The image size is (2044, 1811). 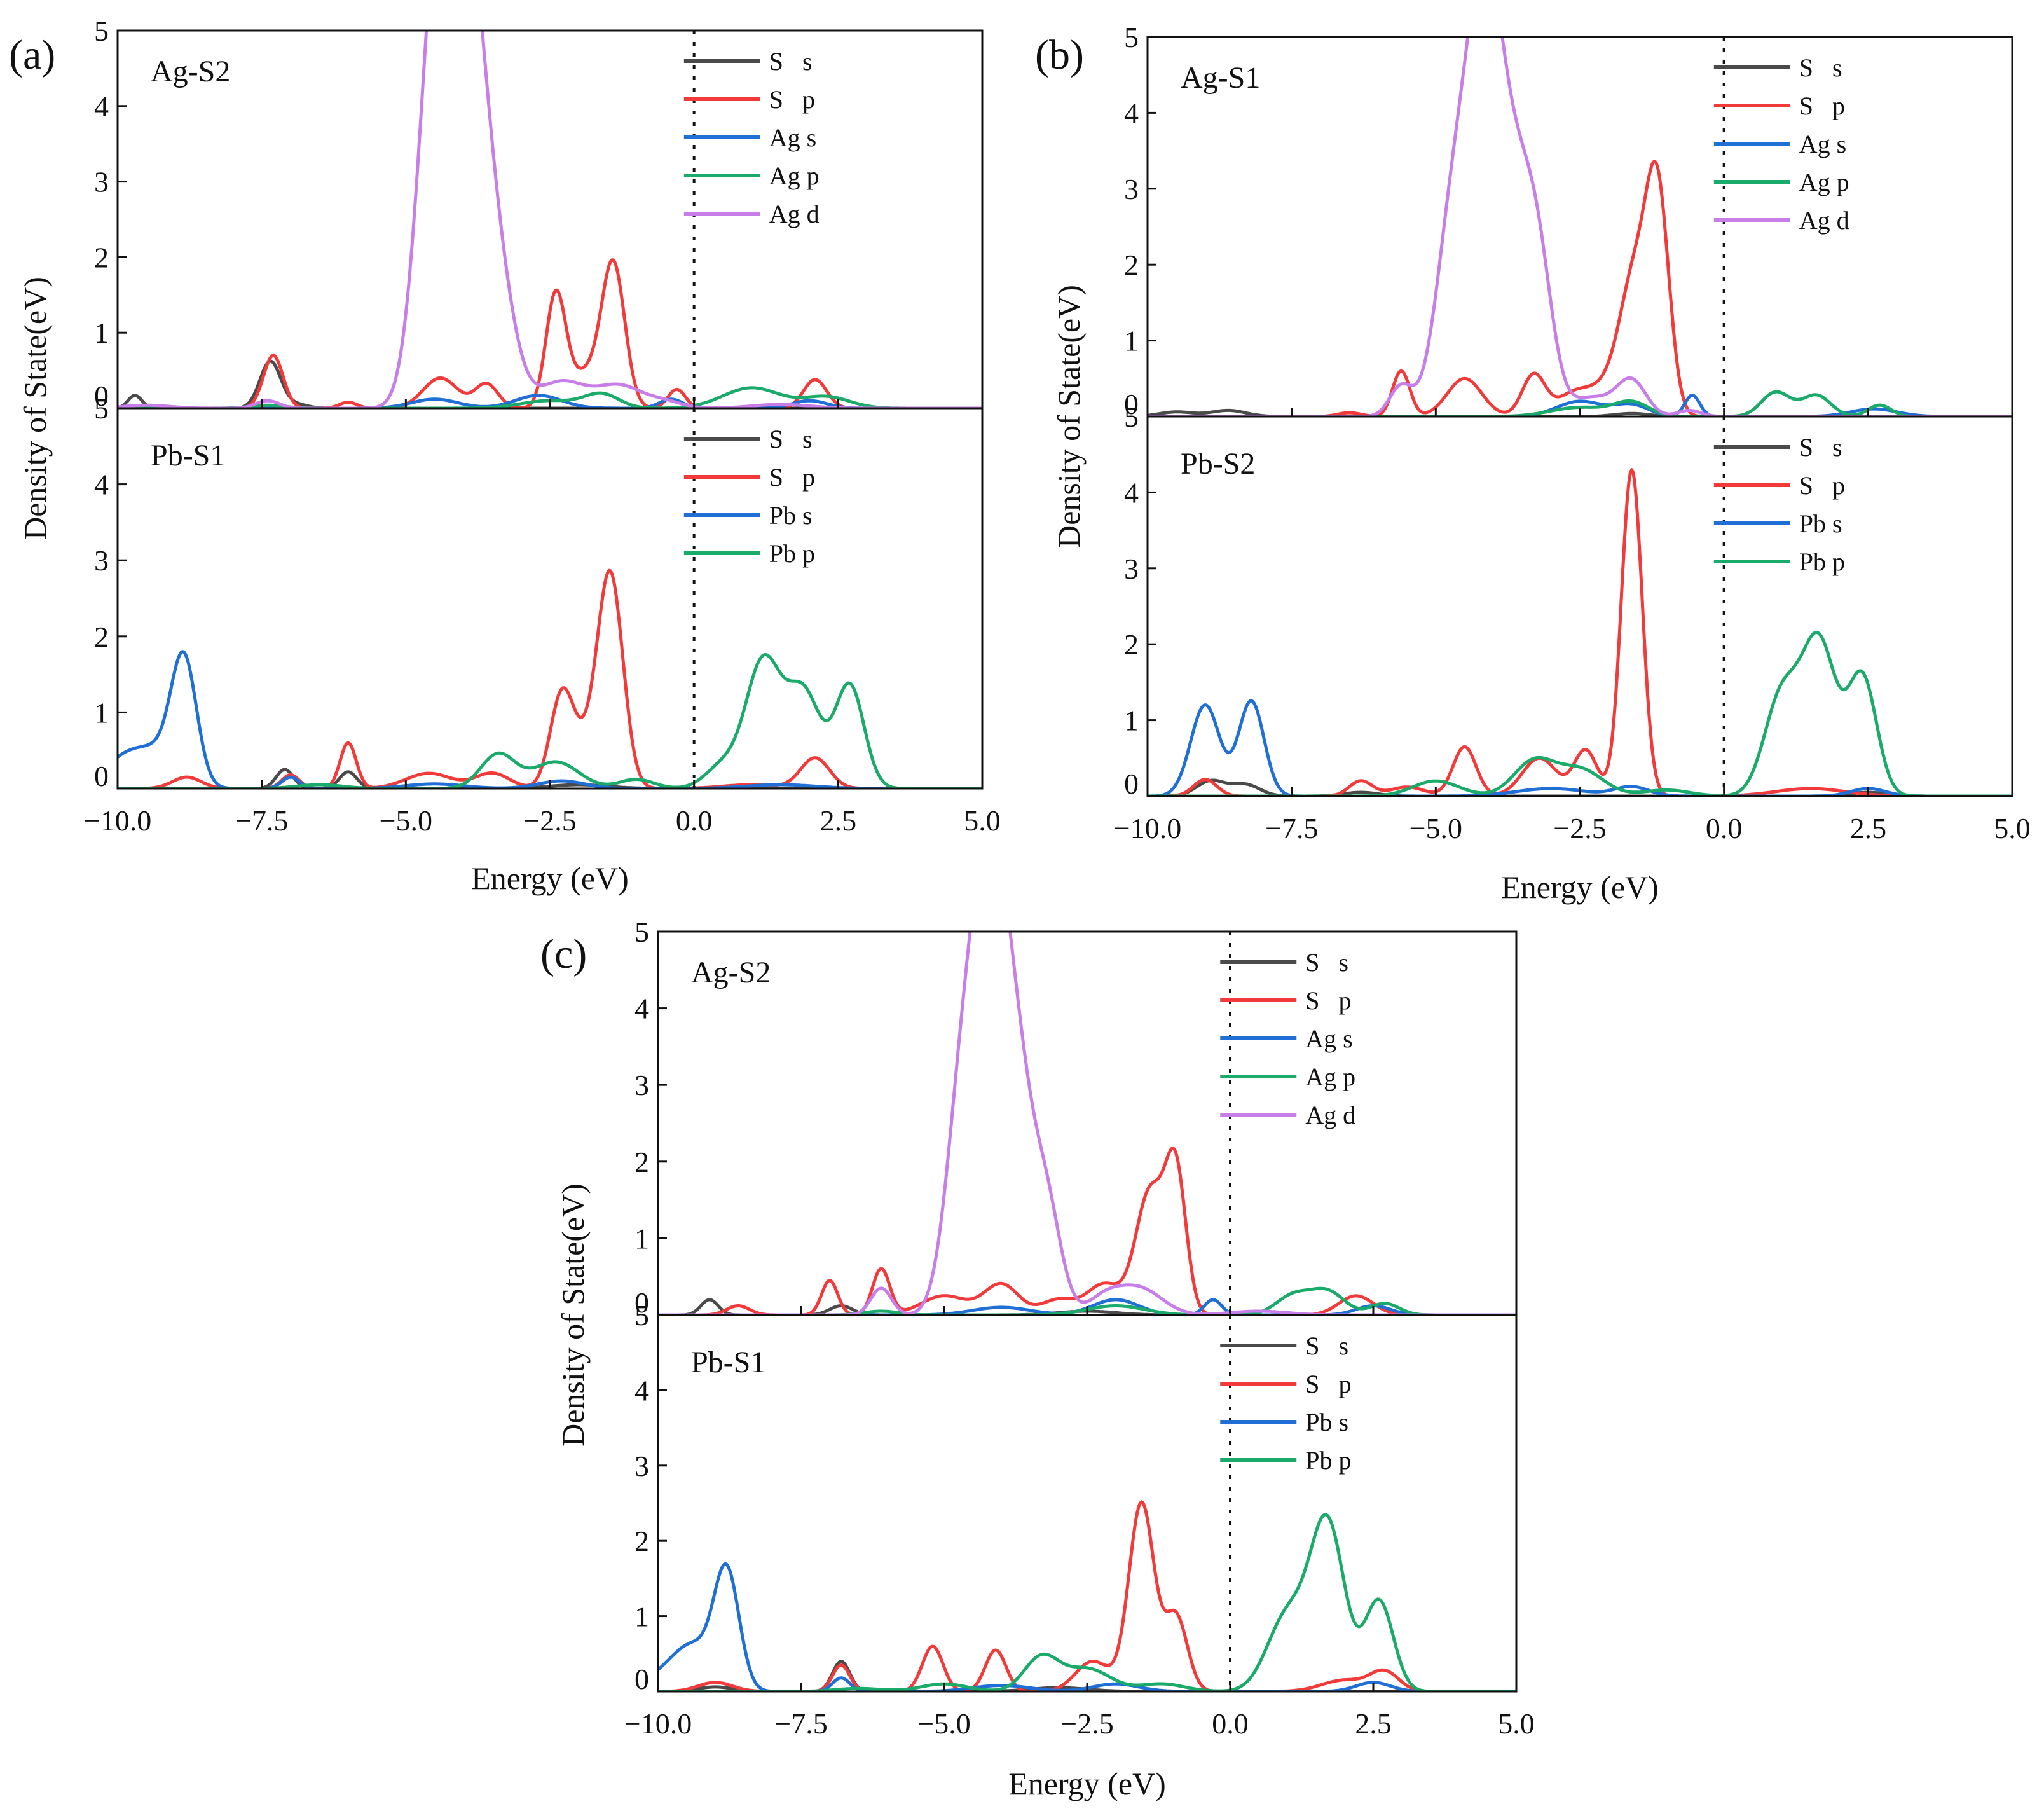 I want to click on series-line-pb-s, so click(x=550, y=719).